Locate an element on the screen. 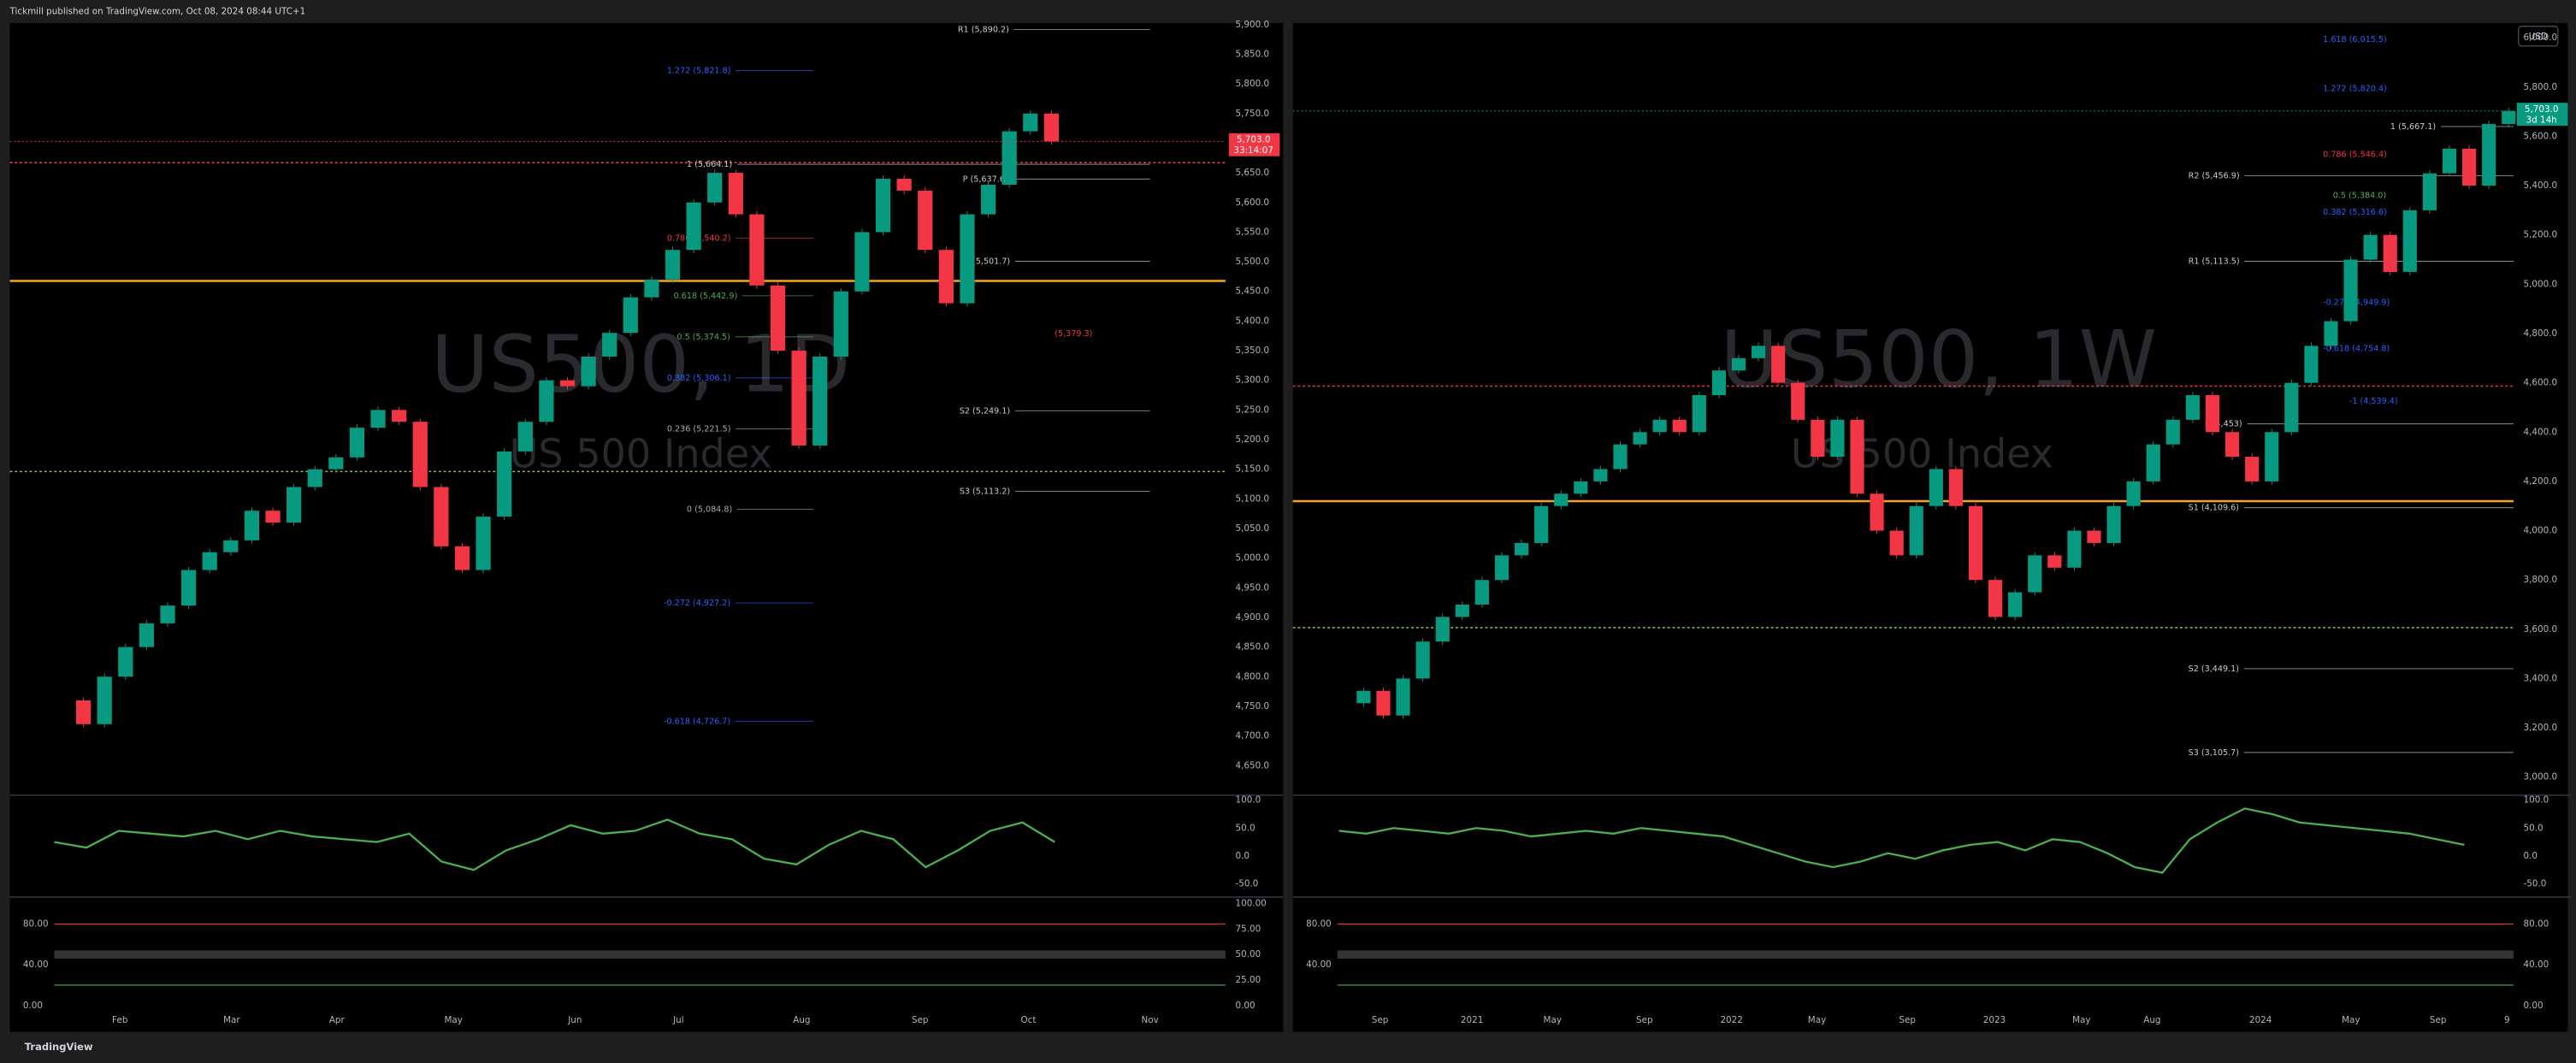 The height and width of the screenshot is (1063, 2576). level-label: 1.272 (5,821.8) is located at coordinates (699, 71).